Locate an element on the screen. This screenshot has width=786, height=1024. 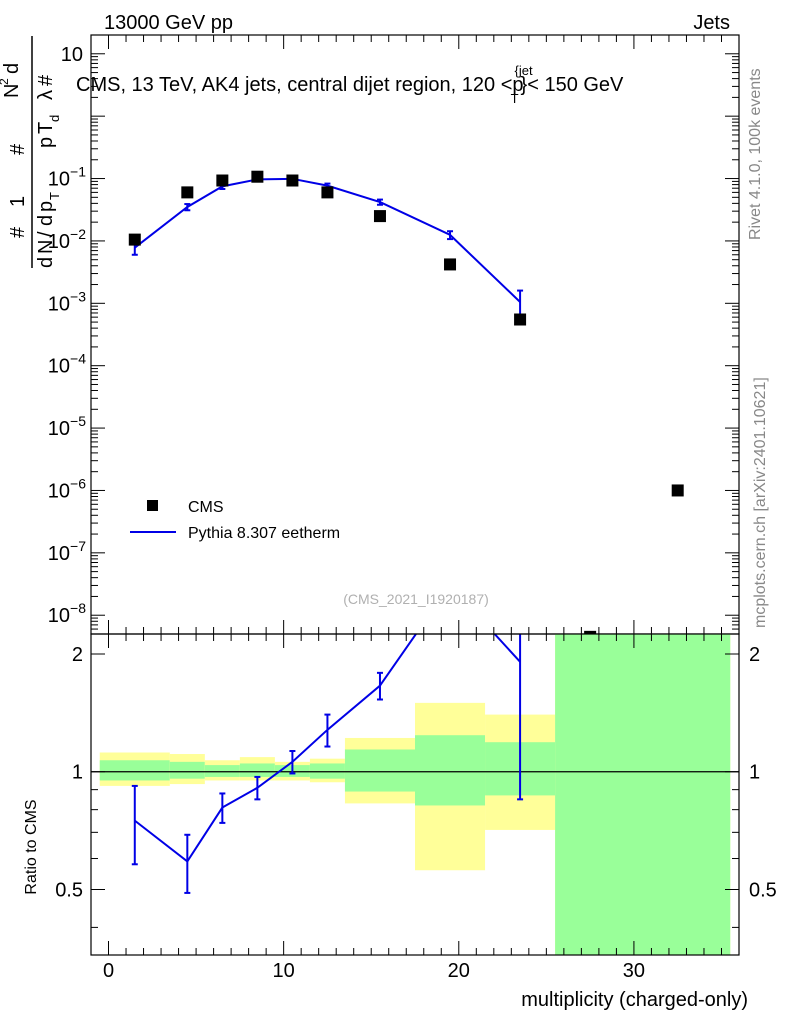
ratio-y-tick-label-left: 2 is located at coordinates (77, 655).